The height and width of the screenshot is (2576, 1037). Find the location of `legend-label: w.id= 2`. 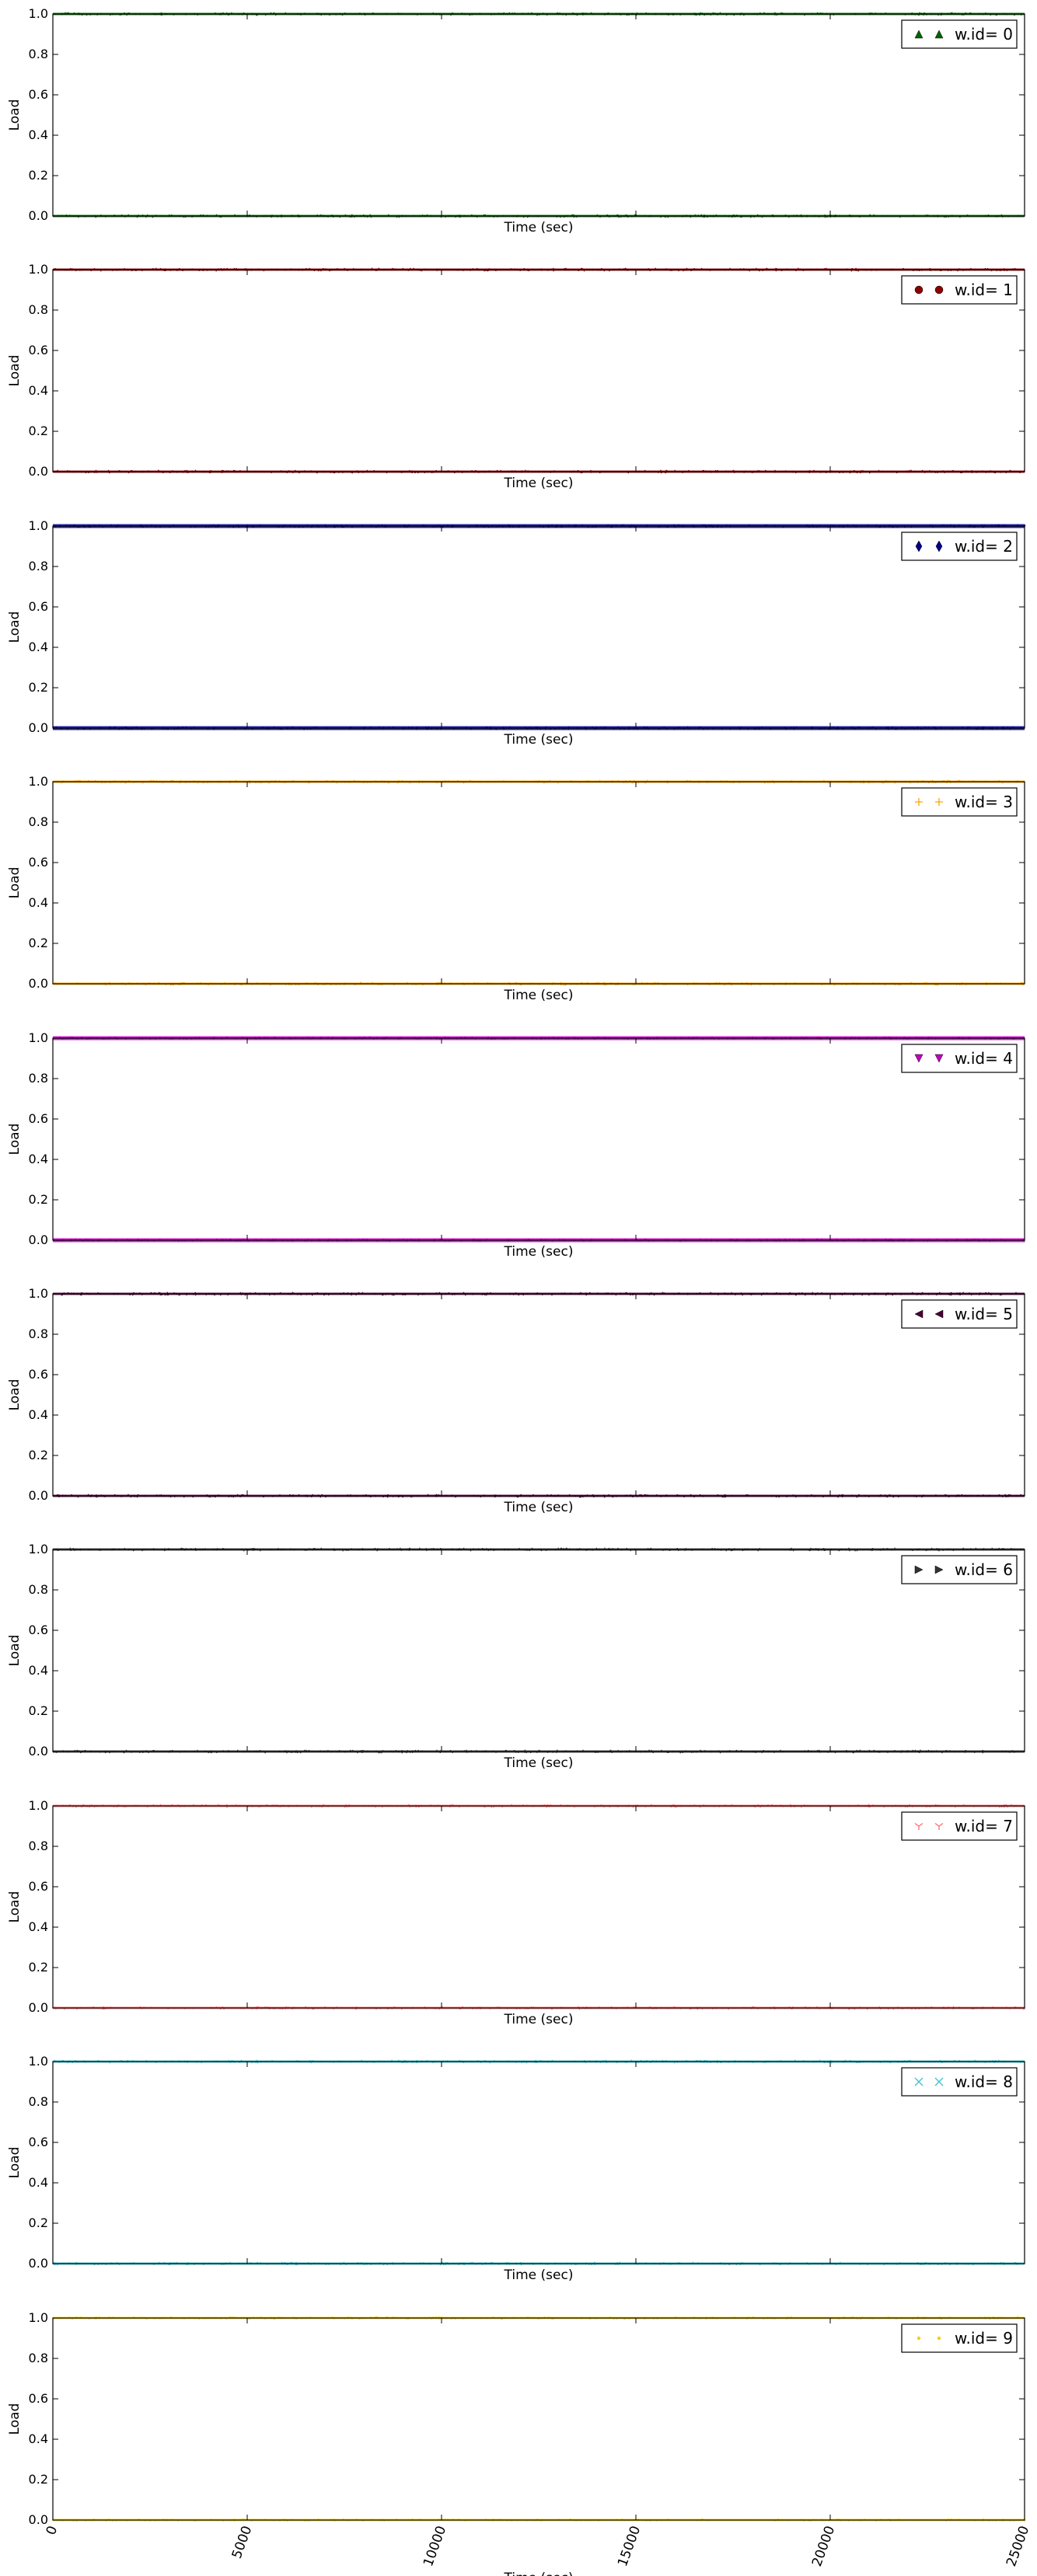

legend-label: w.id= 2 is located at coordinates (984, 546).